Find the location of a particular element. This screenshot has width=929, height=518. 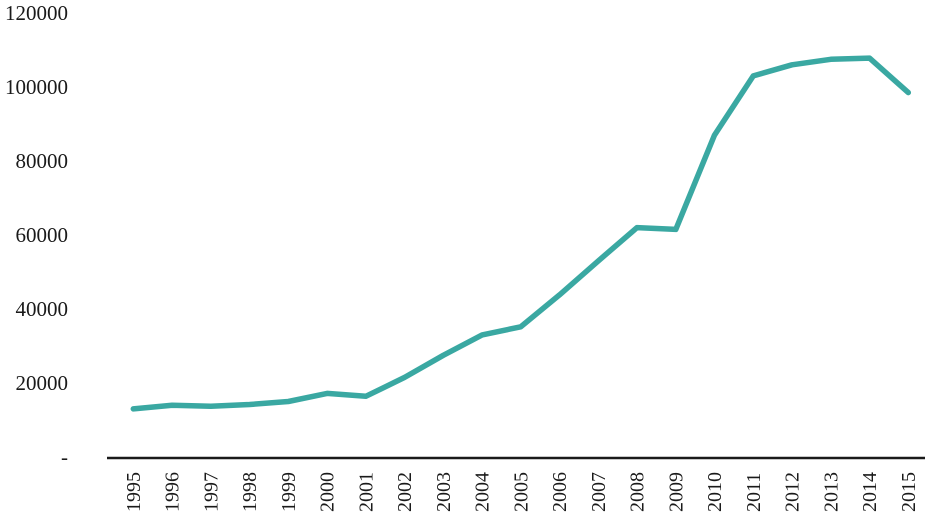

x-tick-label: 2001 is located at coordinates (366, 492).